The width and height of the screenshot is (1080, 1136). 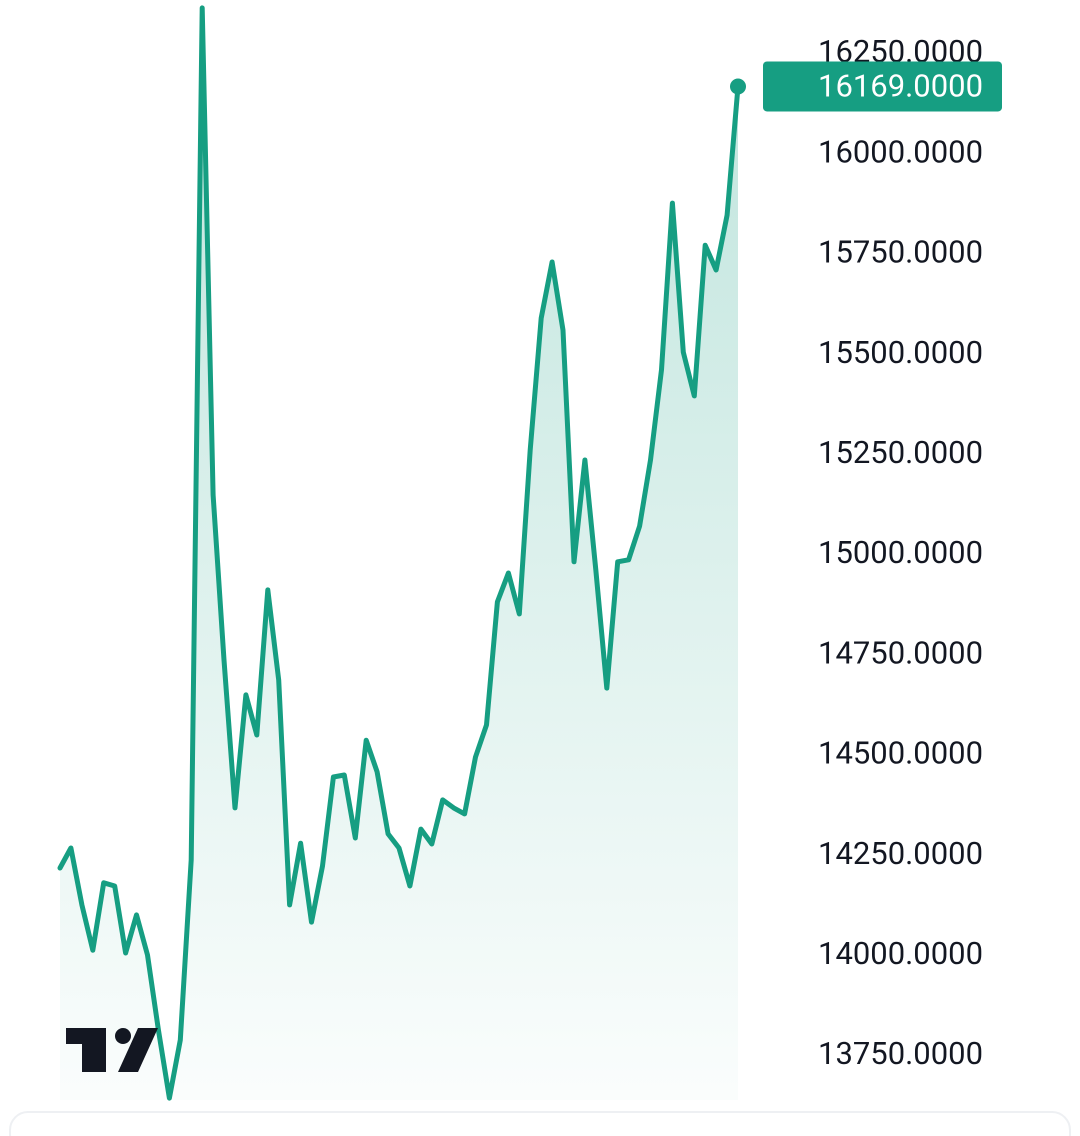 I want to click on y-tick-label: 16000.0000, so click(x=900, y=151).